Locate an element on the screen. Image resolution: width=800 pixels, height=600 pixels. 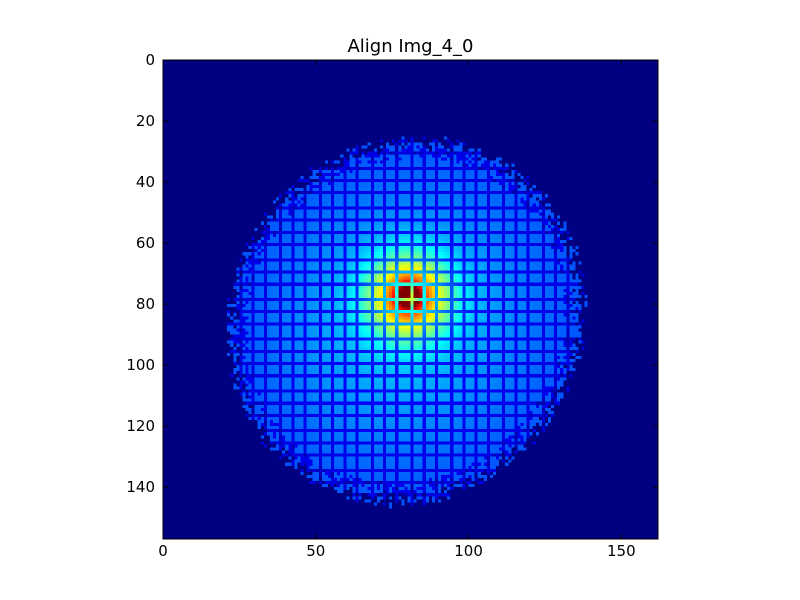
x-tick-label: 50 is located at coordinates (315, 551).